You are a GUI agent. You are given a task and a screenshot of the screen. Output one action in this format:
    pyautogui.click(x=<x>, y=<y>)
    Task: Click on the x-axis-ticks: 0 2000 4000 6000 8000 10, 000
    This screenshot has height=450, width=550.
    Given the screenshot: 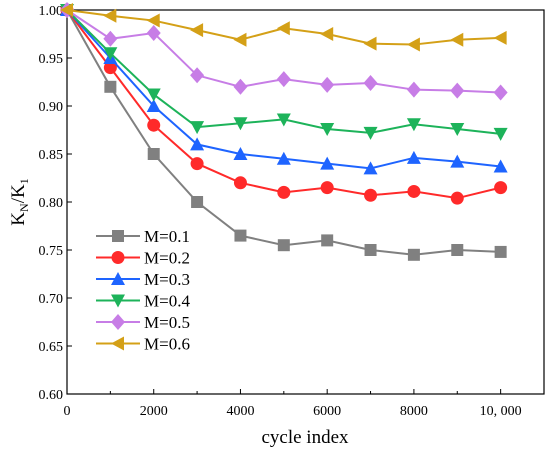 What is the action you would take?
    pyautogui.click(x=293, y=404)
    